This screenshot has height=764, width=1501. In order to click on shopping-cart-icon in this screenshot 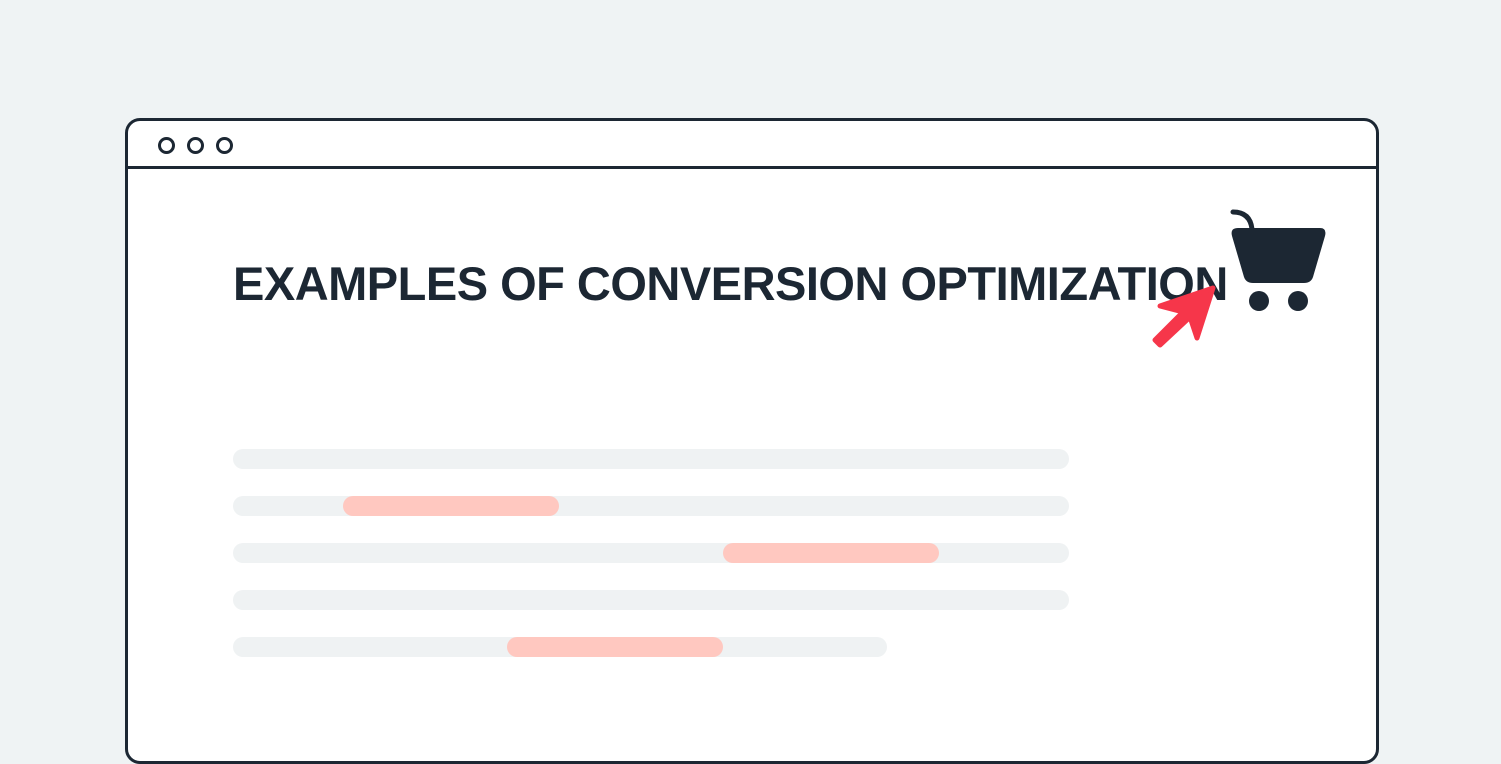, I will do `click(1278, 260)`.